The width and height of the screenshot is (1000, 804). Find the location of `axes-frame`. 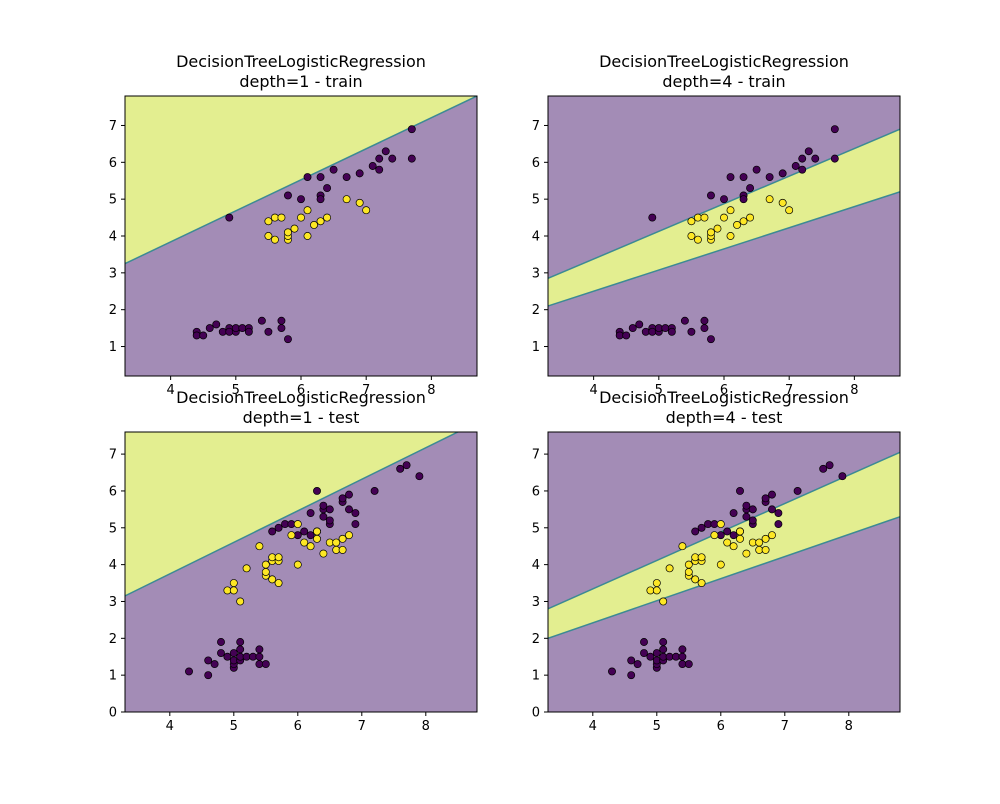

axes-frame is located at coordinates (724, 572).